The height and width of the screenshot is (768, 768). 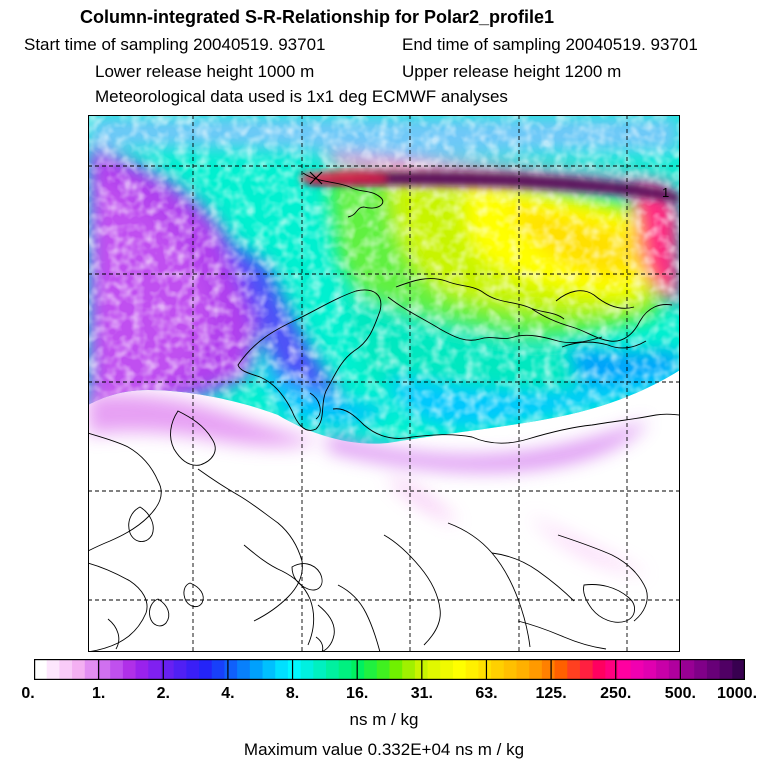 What do you see at coordinates (384, 719) in the screenshot?
I see `colorbar-units-label: ns m / kg` at bounding box center [384, 719].